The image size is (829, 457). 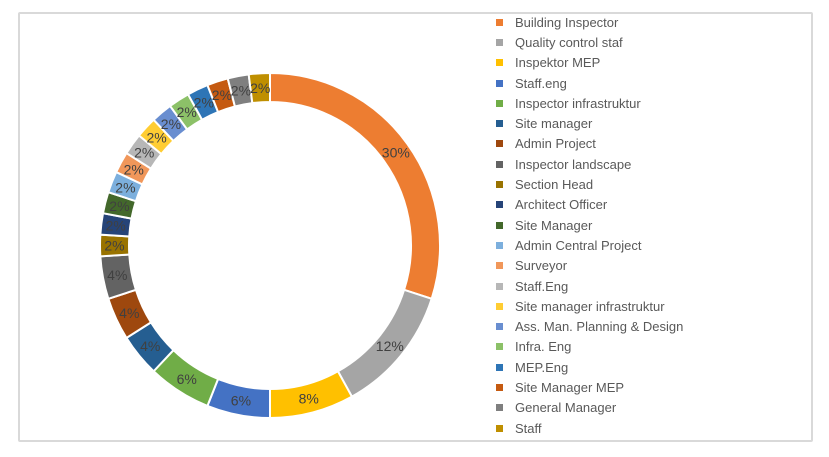 I want to click on legend-label: Admin Central Project, so click(x=578, y=245).